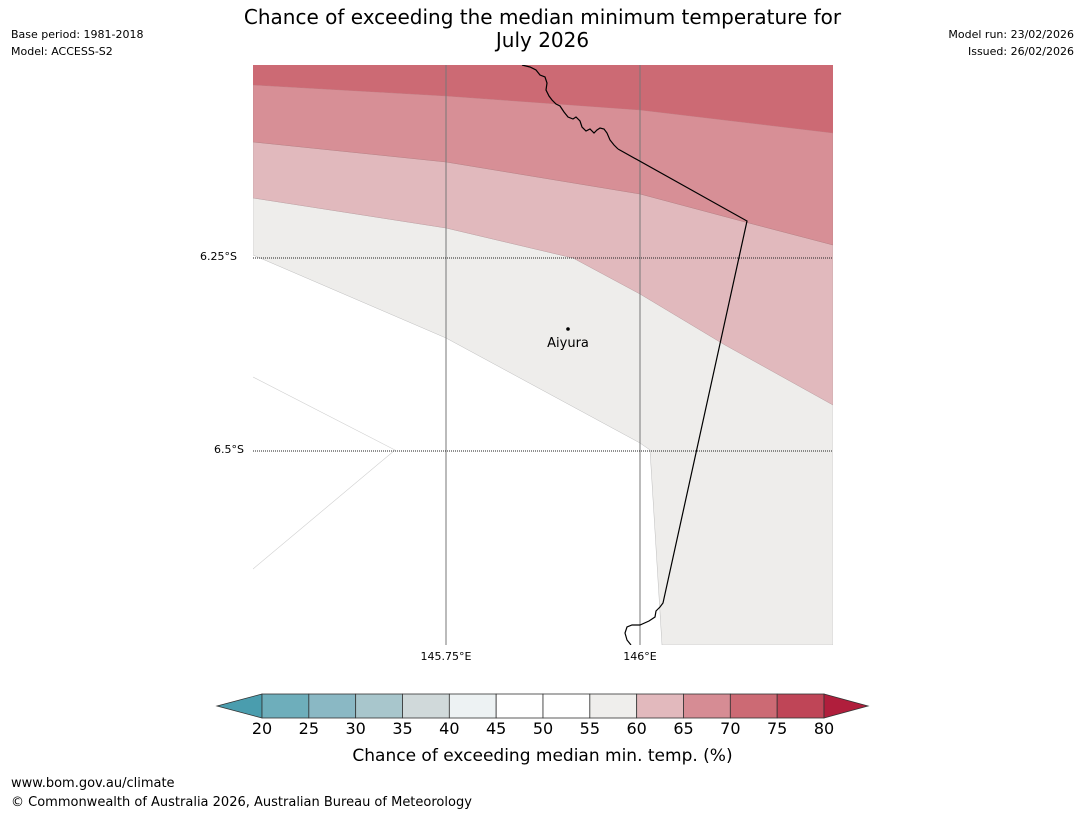 The width and height of the screenshot is (1085, 816). Describe the element at coordinates (640, 656) in the screenshot. I see `lon-label-146: 146°E` at that location.